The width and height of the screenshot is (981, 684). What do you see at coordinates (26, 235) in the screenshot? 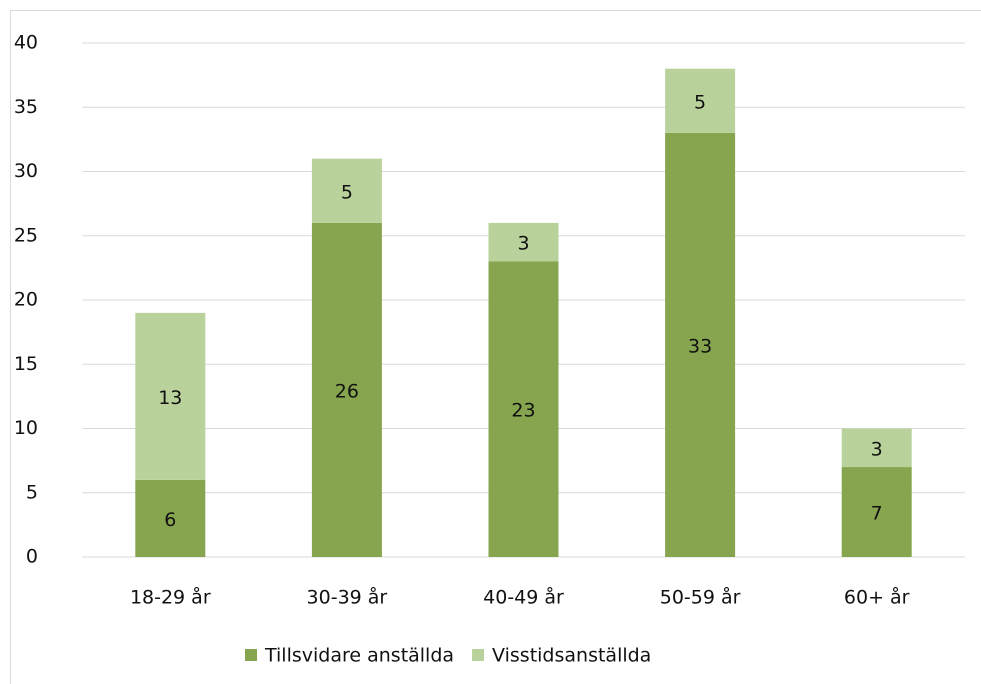
I see `y-tick-label: 25` at bounding box center [26, 235].